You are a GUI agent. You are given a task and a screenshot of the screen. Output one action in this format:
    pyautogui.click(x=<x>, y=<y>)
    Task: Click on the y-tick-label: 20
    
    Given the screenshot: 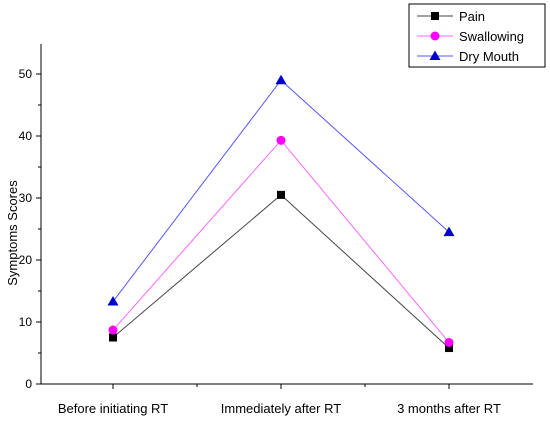 What is the action you would take?
    pyautogui.click(x=26, y=260)
    